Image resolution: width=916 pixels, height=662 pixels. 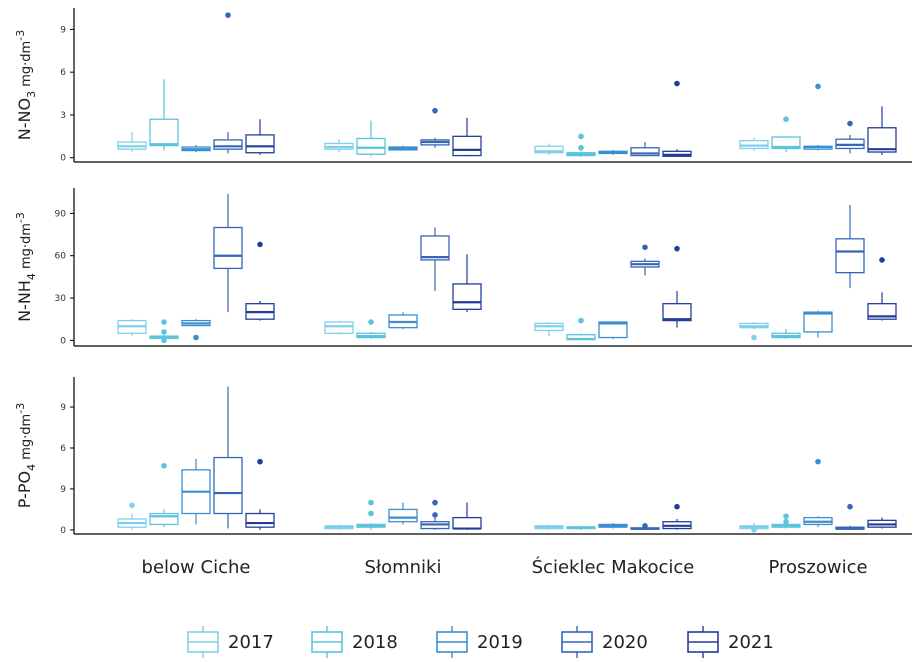 I want to click on legend-item-2018: 2018, so click(x=354, y=642).